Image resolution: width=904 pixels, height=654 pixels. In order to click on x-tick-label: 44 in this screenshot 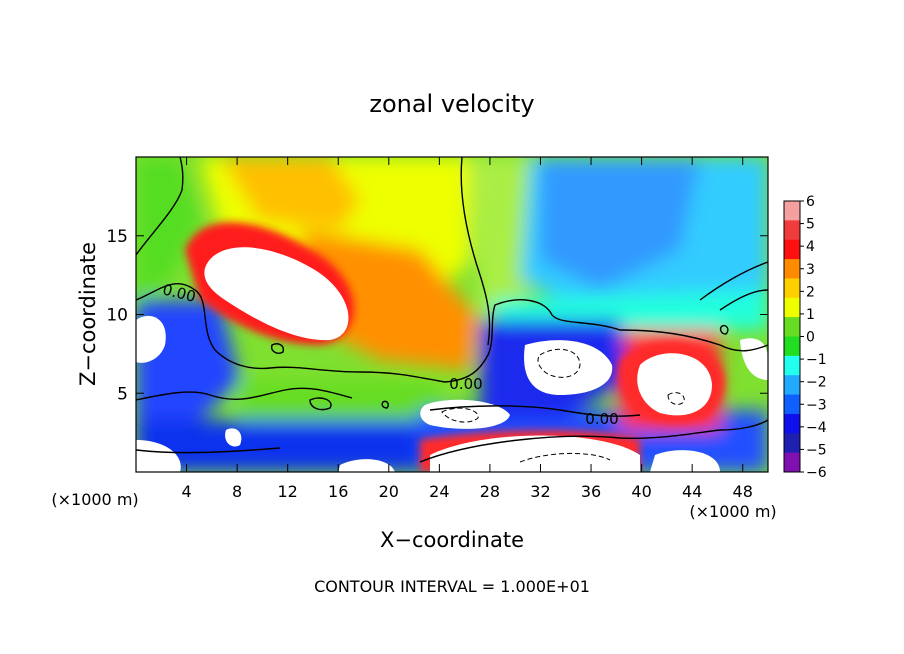, I will do `click(692, 491)`.